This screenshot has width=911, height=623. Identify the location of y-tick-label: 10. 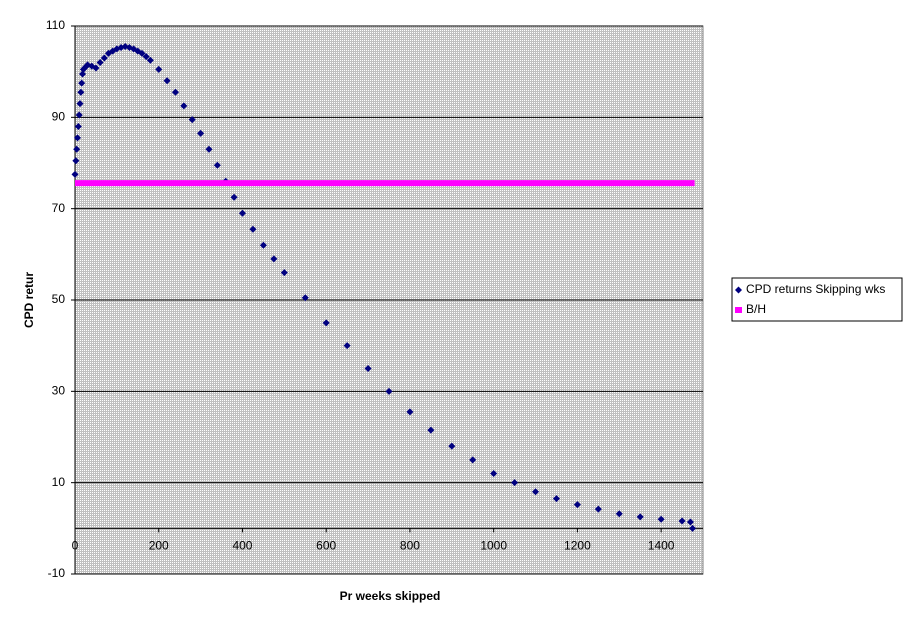
(59, 482).